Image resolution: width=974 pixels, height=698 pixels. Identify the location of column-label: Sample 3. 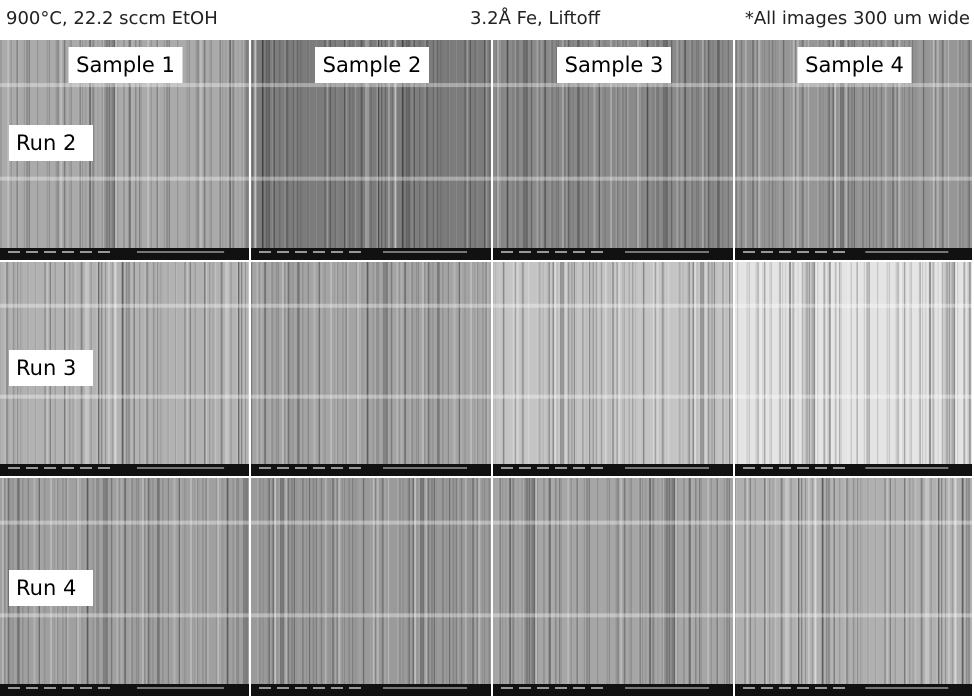
(614, 65).